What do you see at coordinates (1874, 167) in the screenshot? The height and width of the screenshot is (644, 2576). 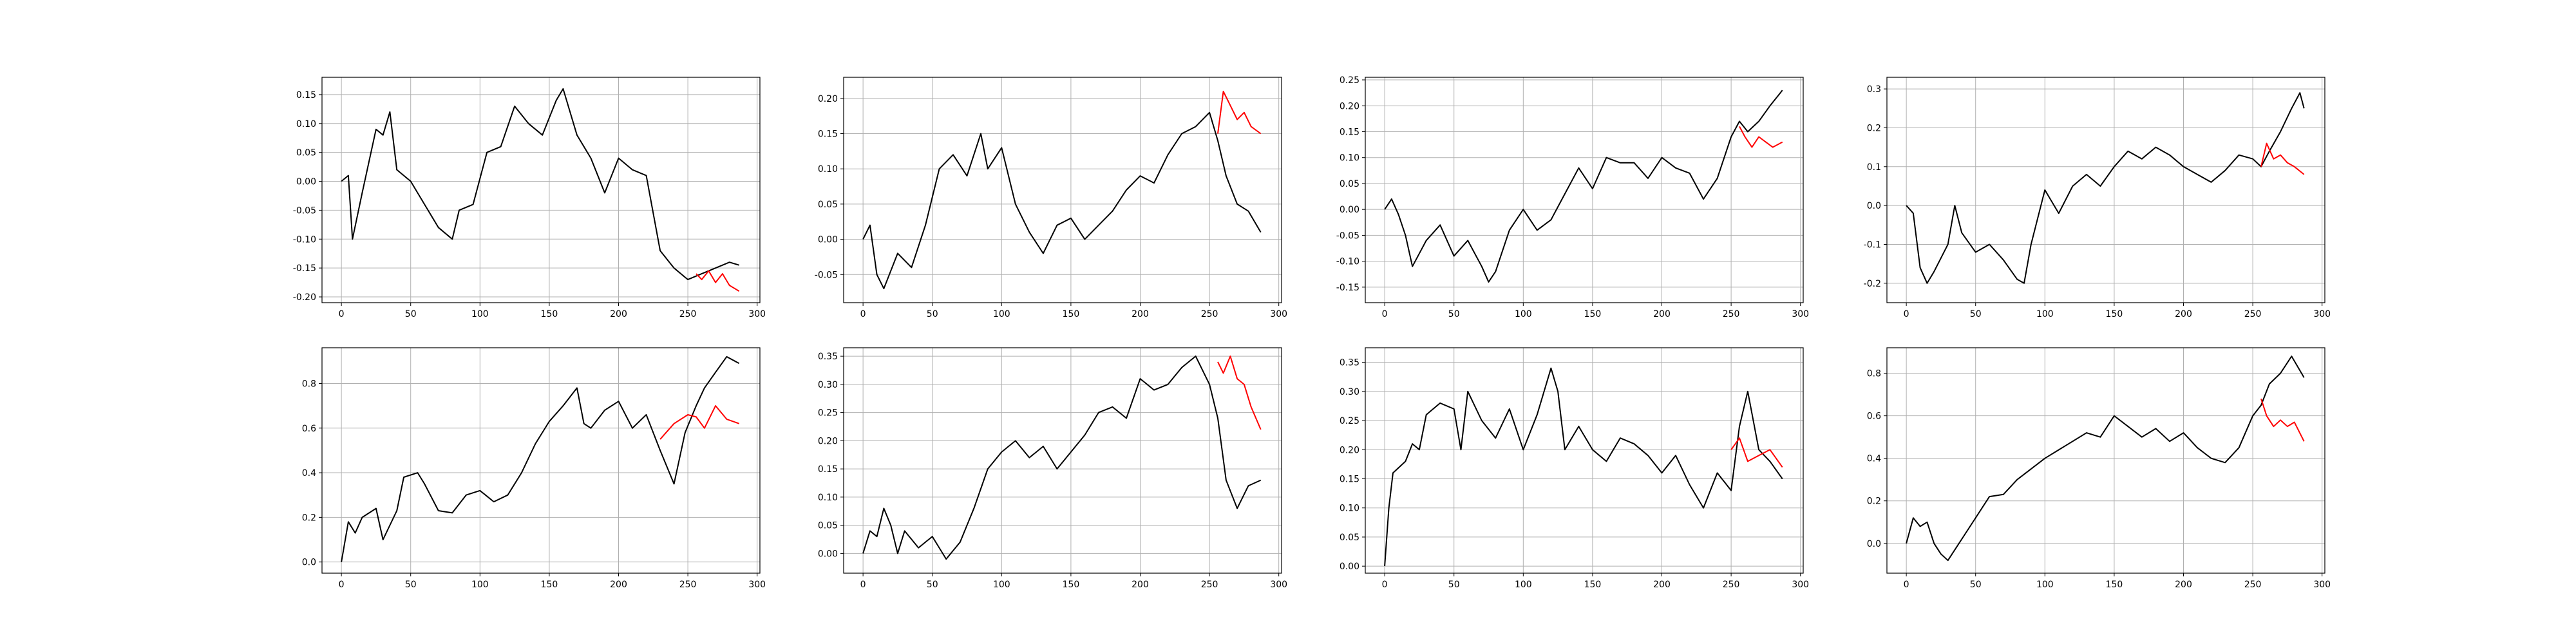 I see `y-tick-label: 0.1` at bounding box center [1874, 167].